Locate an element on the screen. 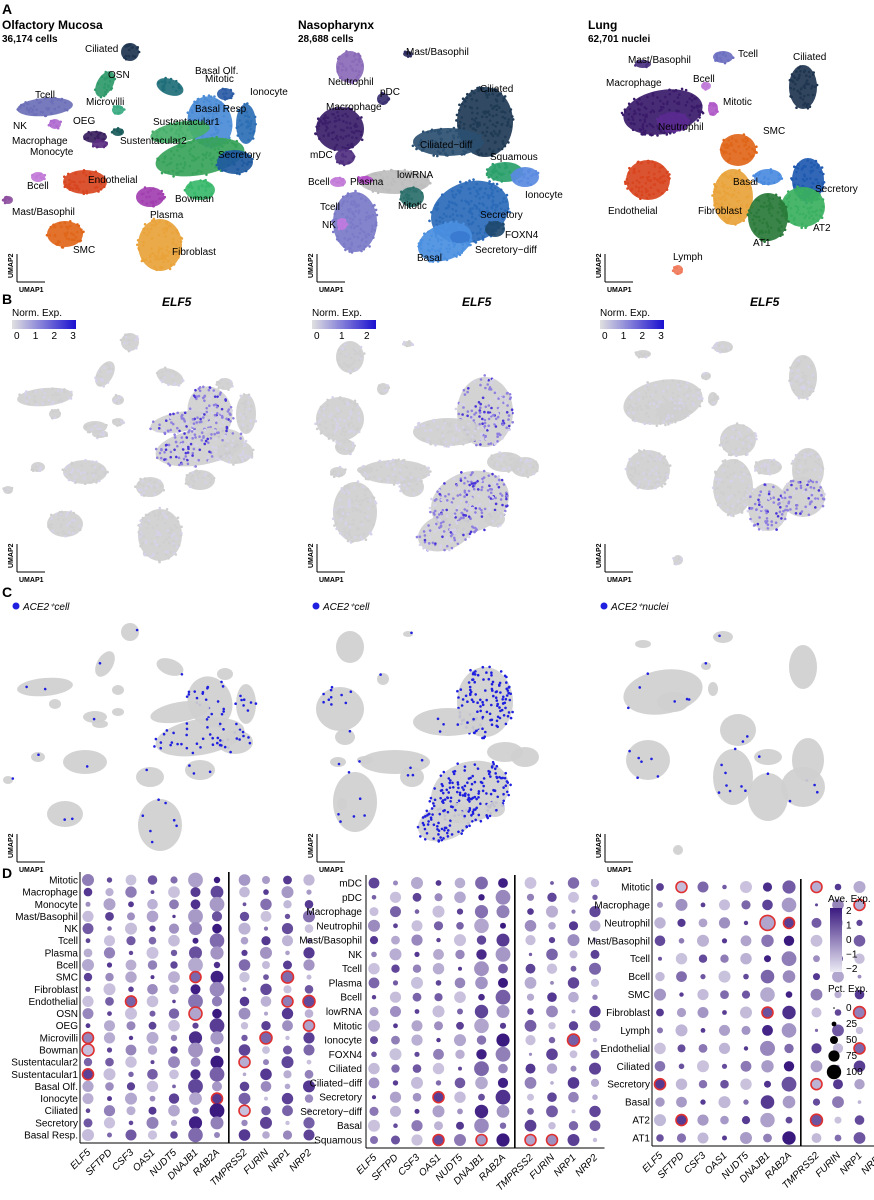 This screenshot has height=1200, width=874. panel-letter-a: A is located at coordinates (7, 9).